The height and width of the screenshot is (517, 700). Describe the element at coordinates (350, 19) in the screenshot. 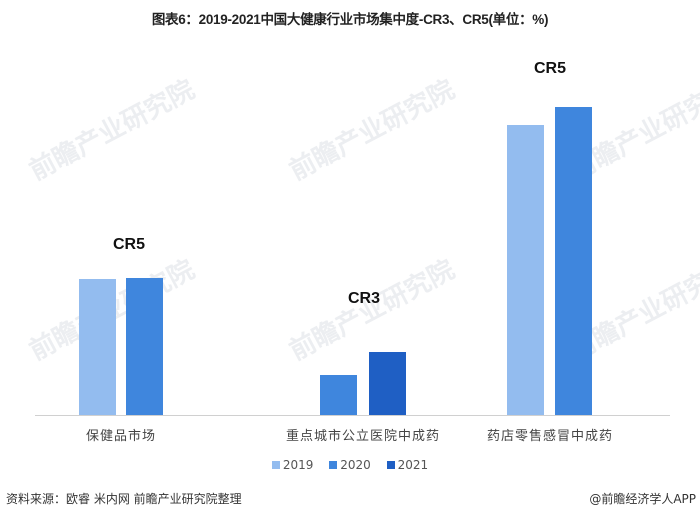

I see `chart-title: 图表6：2019-2021中国大健康行业市场集中度-CR3、CR5(单位：%)` at that location.